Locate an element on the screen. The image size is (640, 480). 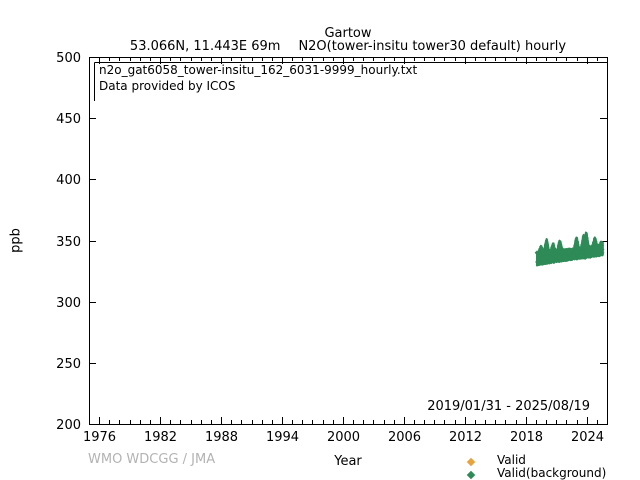
y-axis-label: ppb is located at coordinates (16, 240).